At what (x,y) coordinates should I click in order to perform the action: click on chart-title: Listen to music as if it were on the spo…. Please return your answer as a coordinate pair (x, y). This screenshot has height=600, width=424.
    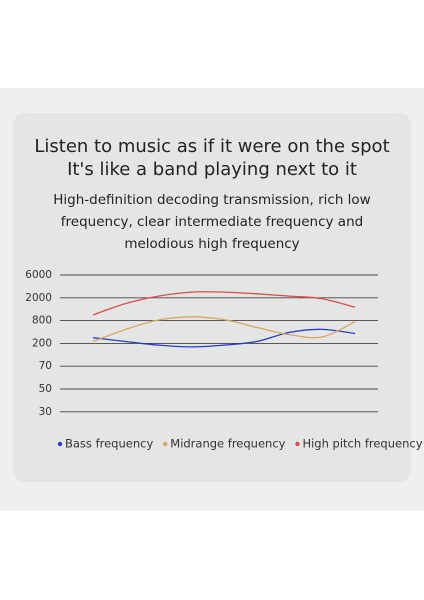
    Looking at the image, I should click on (211, 146).